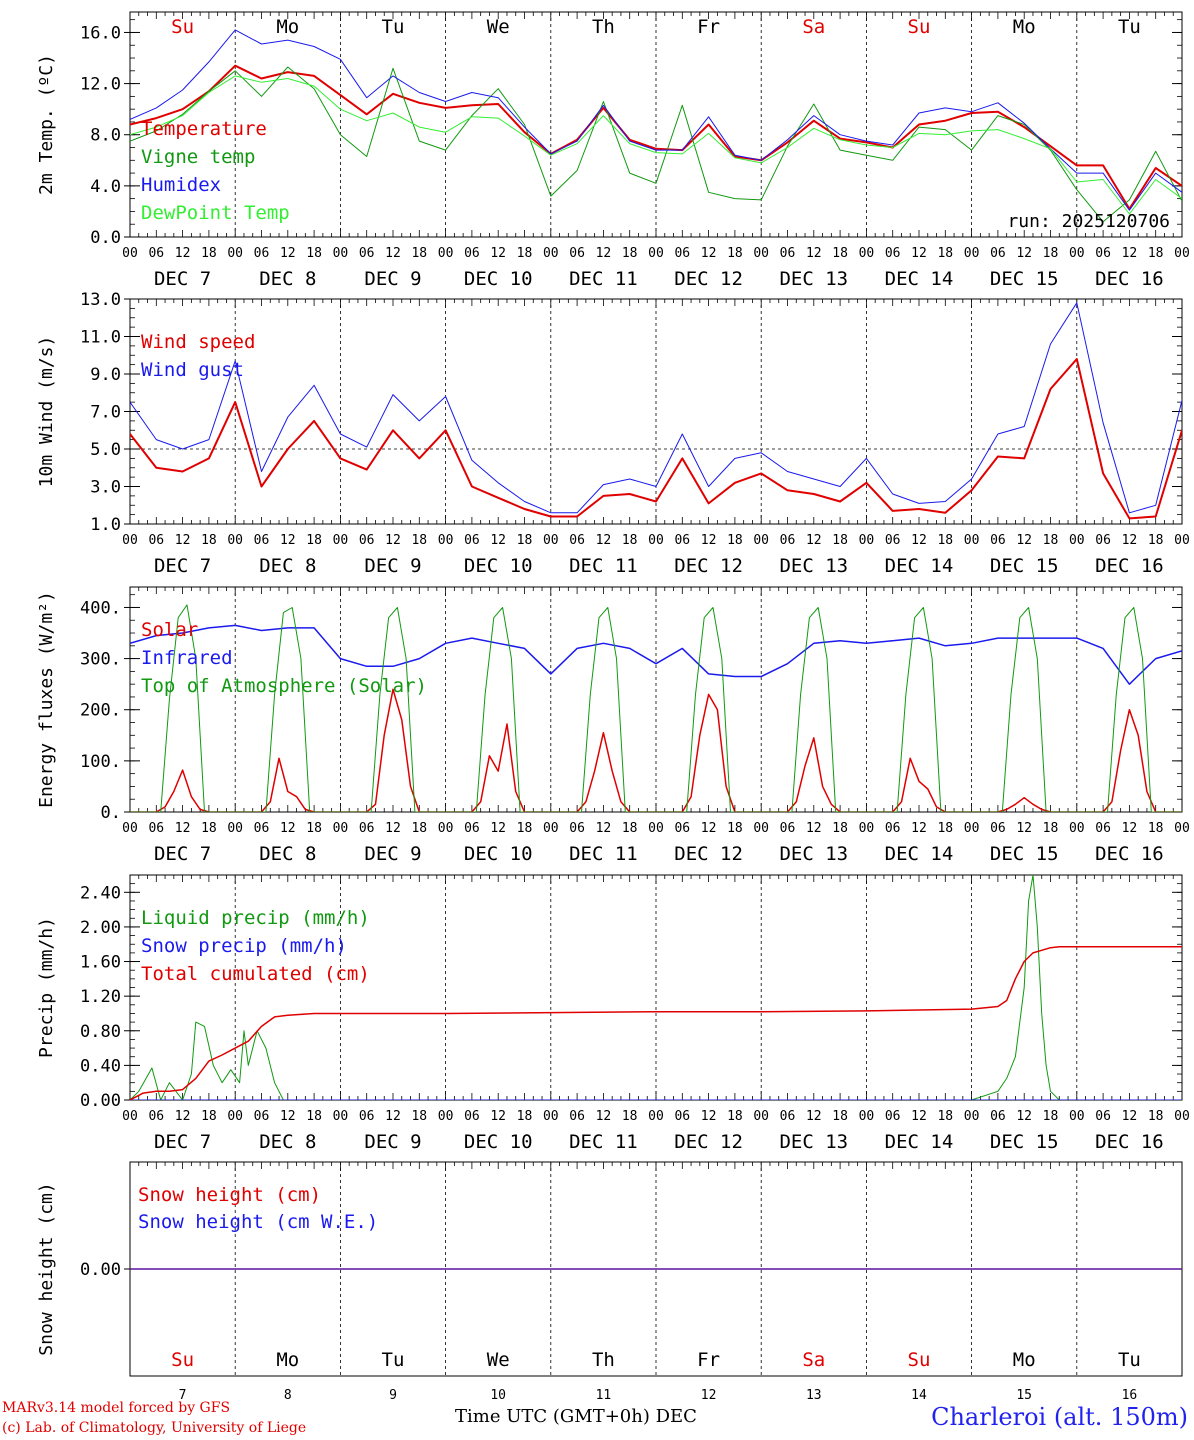  What do you see at coordinates (393, 1395) in the screenshot?
I see `day-number-label: 9` at bounding box center [393, 1395].